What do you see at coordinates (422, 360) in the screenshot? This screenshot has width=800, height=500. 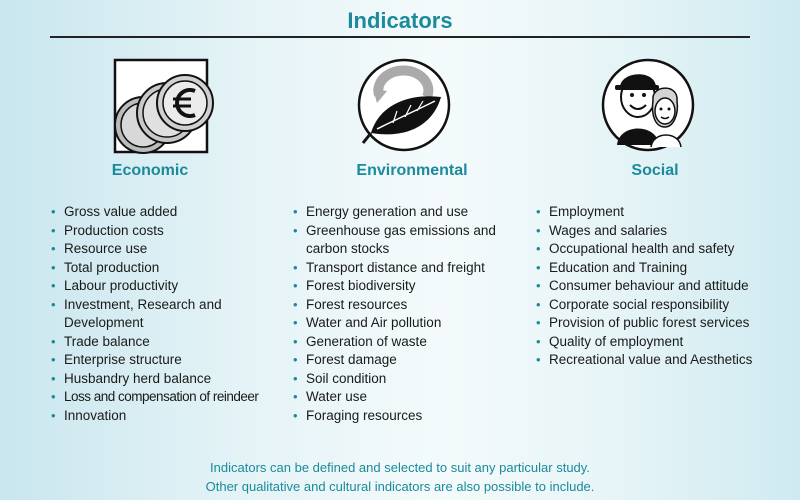 I see `list-item: Forest damage` at bounding box center [422, 360].